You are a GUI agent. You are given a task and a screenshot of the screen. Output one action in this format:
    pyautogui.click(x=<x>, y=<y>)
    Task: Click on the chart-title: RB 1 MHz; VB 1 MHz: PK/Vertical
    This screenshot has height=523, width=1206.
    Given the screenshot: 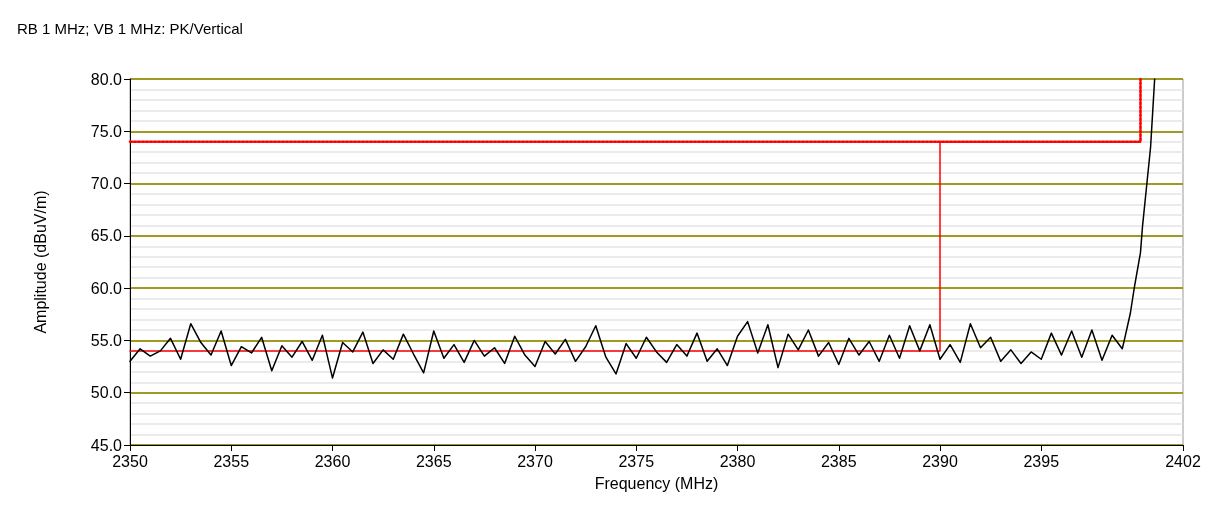 What is the action you would take?
    pyautogui.click(x=130, y=28)
    